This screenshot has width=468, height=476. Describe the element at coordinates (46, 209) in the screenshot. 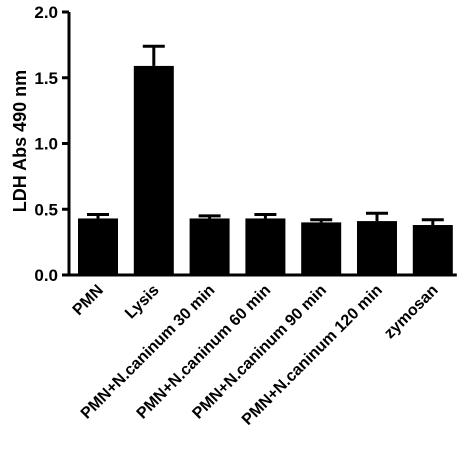

I see `y-tick-label: 0.5` at that location.